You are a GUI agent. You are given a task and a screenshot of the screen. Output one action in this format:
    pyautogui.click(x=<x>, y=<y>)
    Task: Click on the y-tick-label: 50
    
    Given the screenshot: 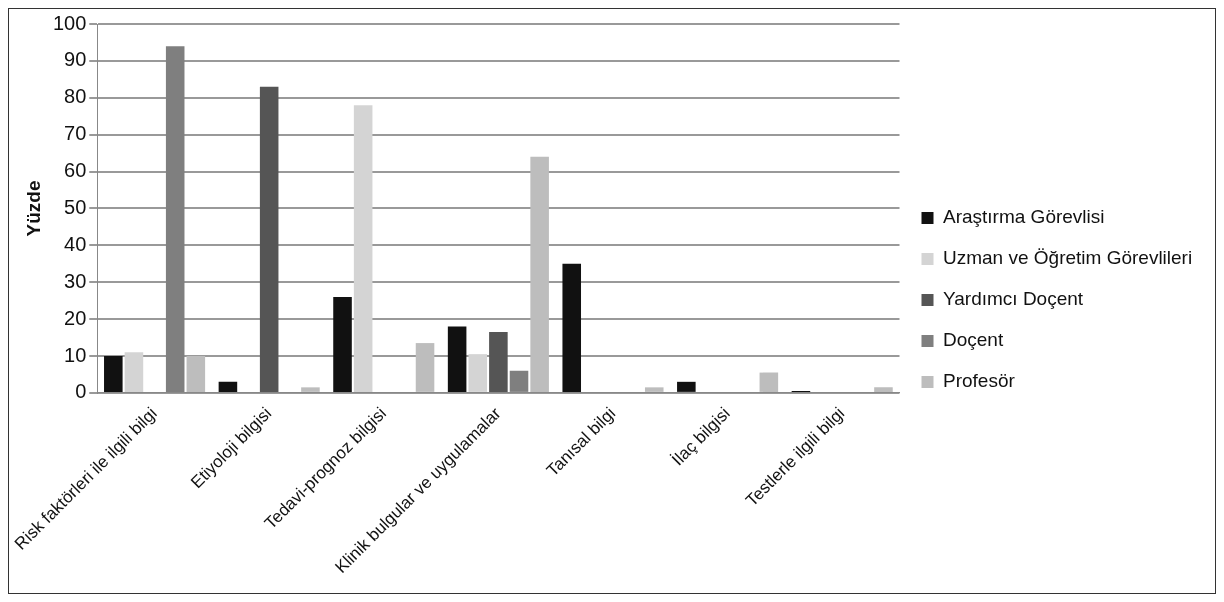 What is the action you would take?
    pyautogui.click(x=75, y=206)
    